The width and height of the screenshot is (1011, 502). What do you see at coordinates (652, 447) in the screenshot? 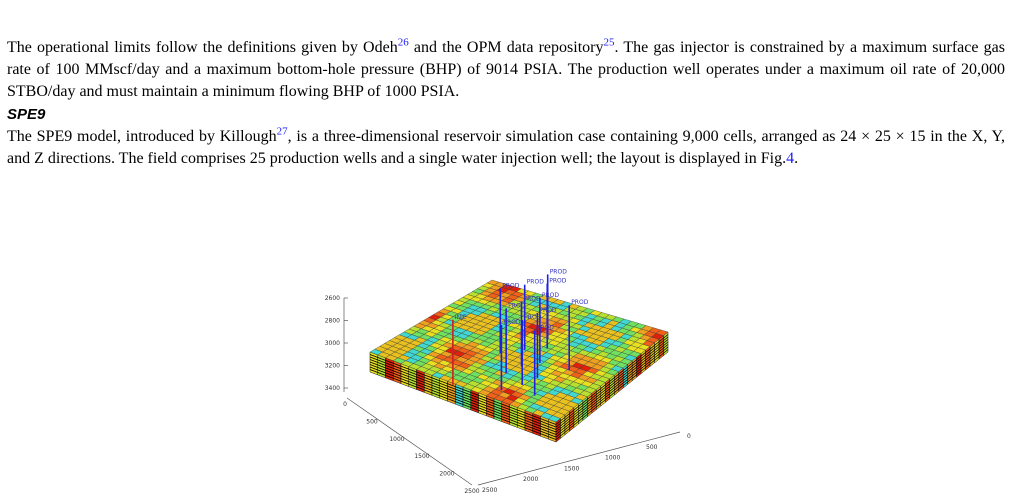
I see `y-tick-label: 500` at bounding box center [652, 447].